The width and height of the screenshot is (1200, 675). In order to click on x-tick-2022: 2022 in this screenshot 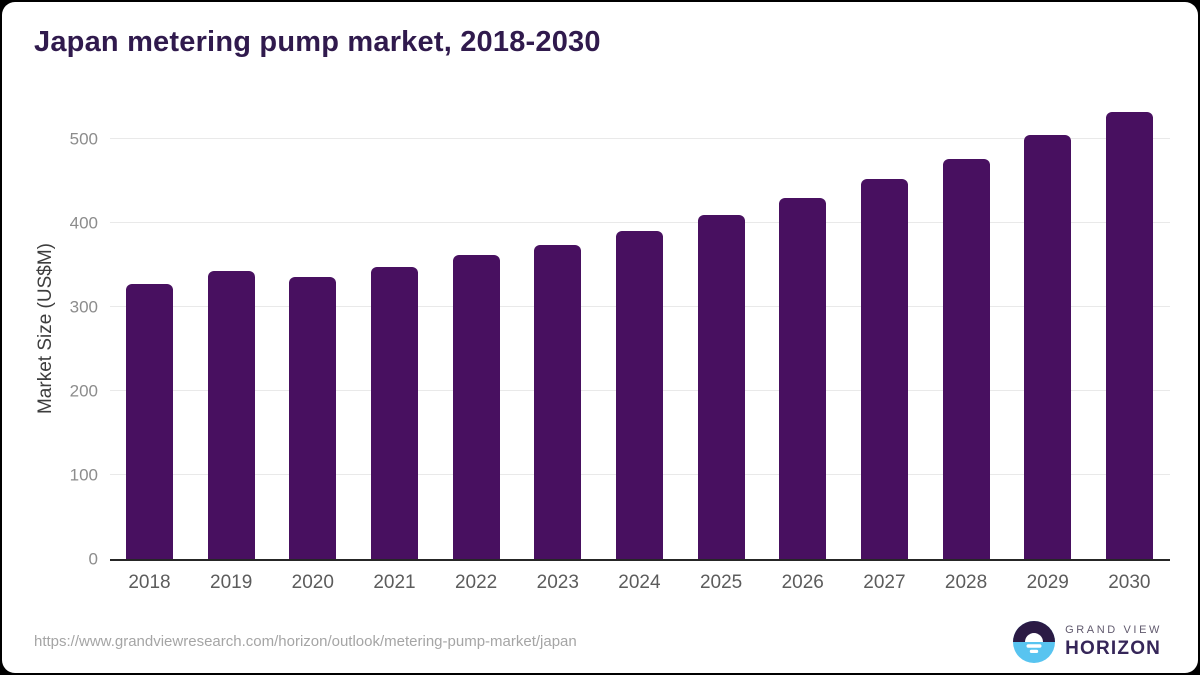, I will do `click(476, 583)`.